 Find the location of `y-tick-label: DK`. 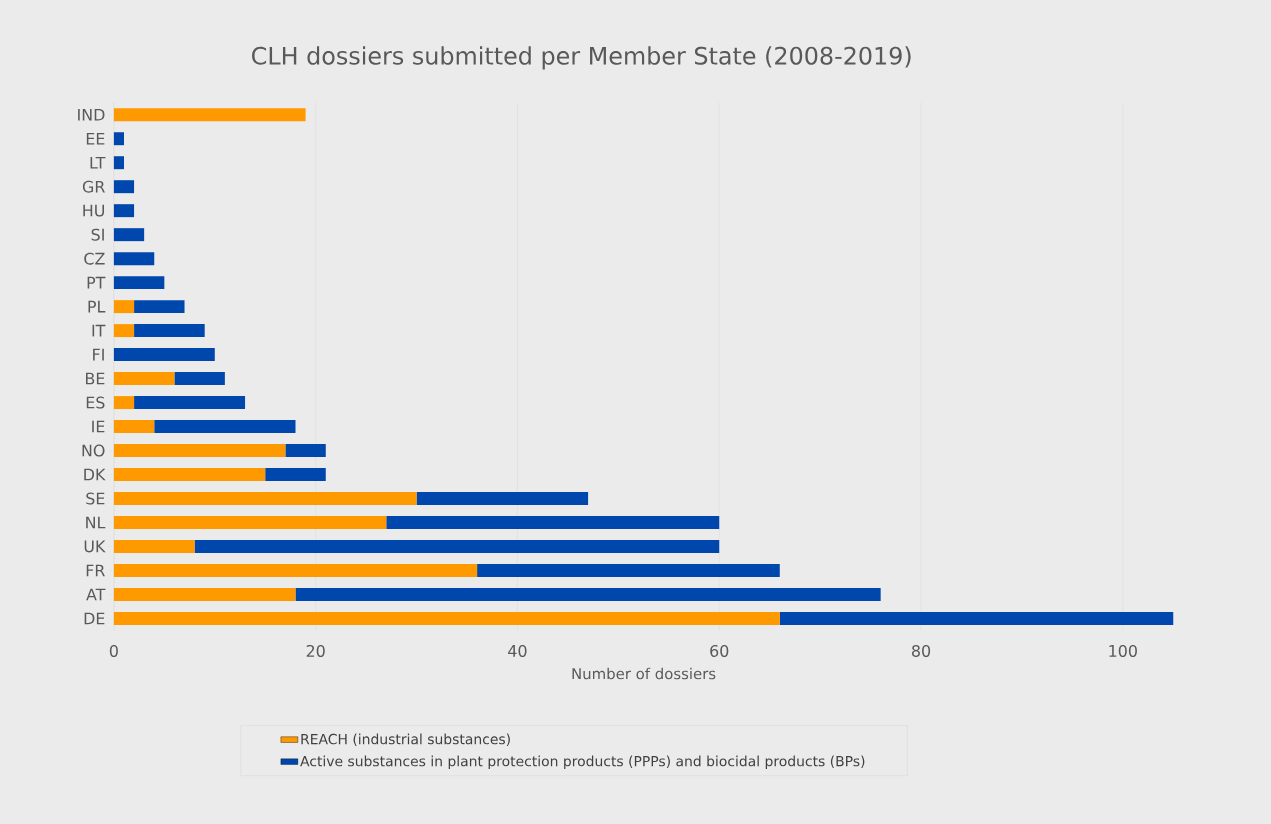

y-tick-label: DK is located at coordinates (95, 474).